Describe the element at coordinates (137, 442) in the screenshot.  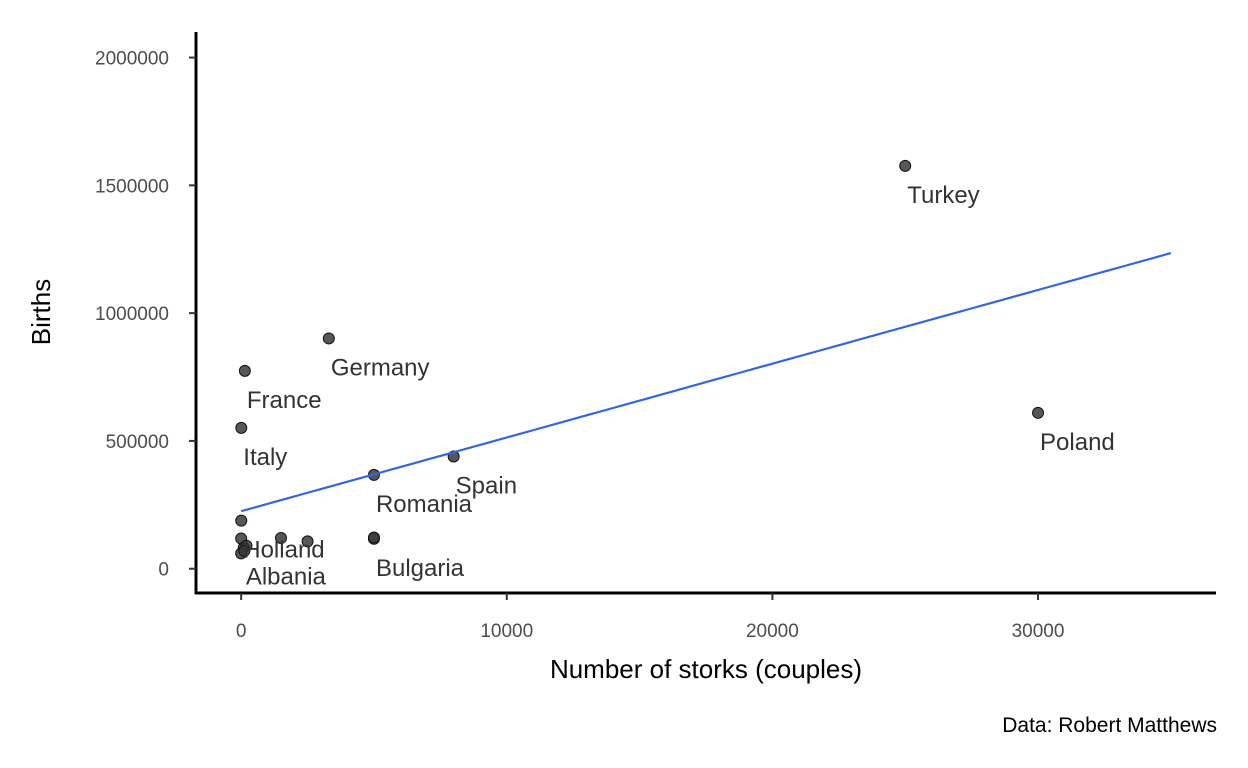
I see `y-tick-label: 500000` at that location.